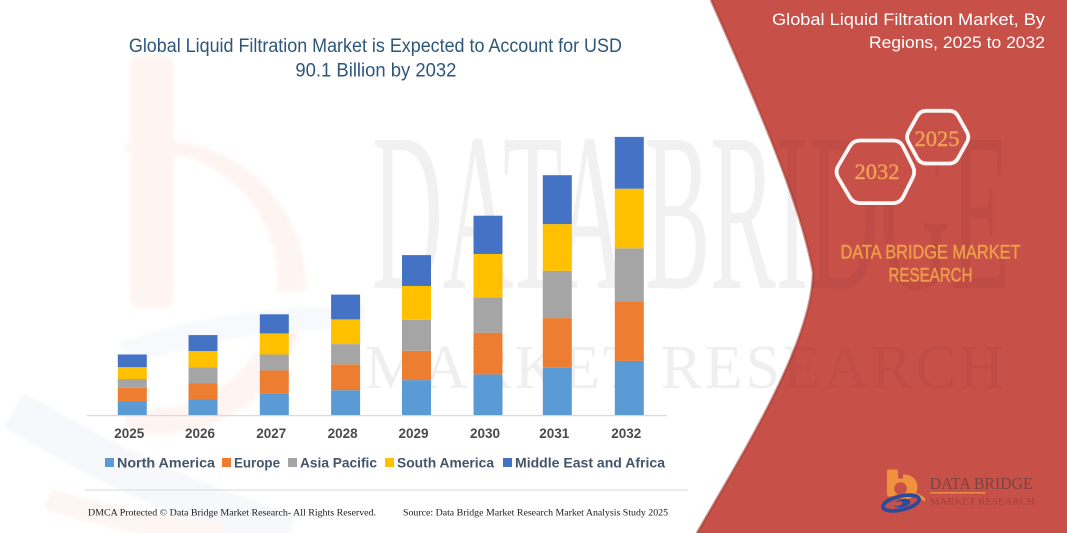  Describe the element at coordinates (375, 70) in the screenshot. I see `svg-text: 90.1 Billion by 2032` at that location.